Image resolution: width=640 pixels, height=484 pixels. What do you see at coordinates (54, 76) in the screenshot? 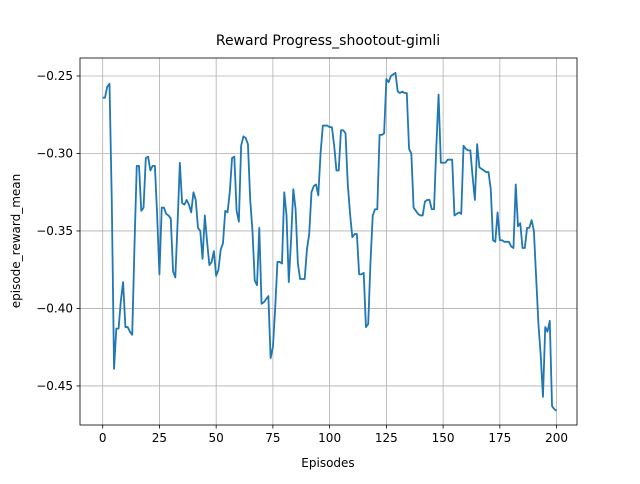
I see `y-tick-label: −0.25` at bounding box center [54, 76].